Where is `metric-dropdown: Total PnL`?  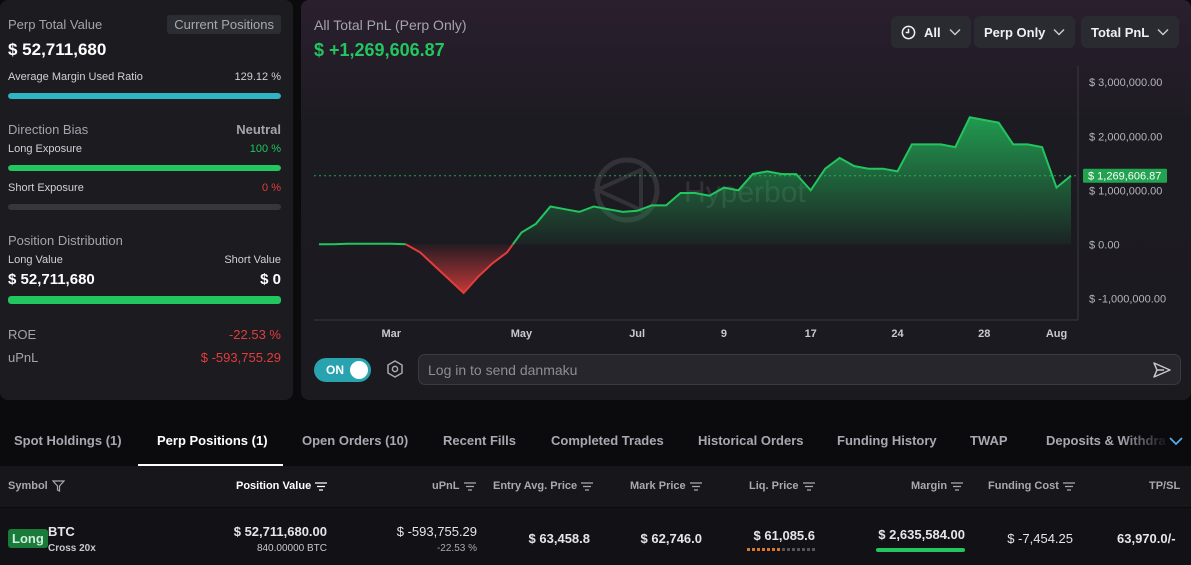 metric-dropdown: Total PnL is located at coordinates (1130, 32).